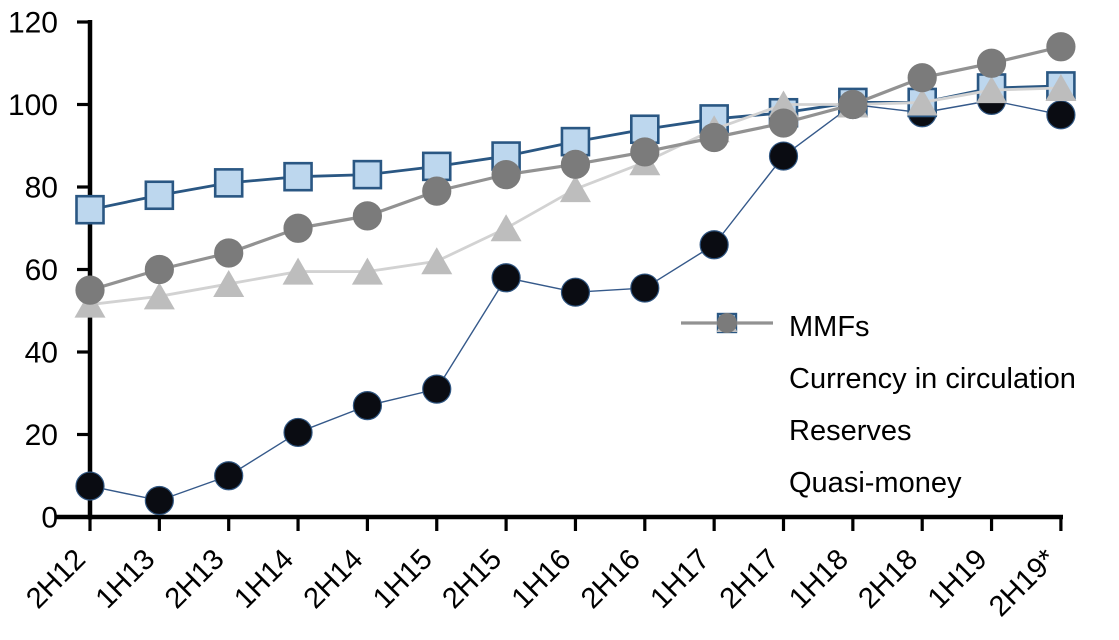  What do you see at coordinates (727, 356) in the screenshot?
I see `legend-marker-currency-square-icon` at bounding box center [727, 356].